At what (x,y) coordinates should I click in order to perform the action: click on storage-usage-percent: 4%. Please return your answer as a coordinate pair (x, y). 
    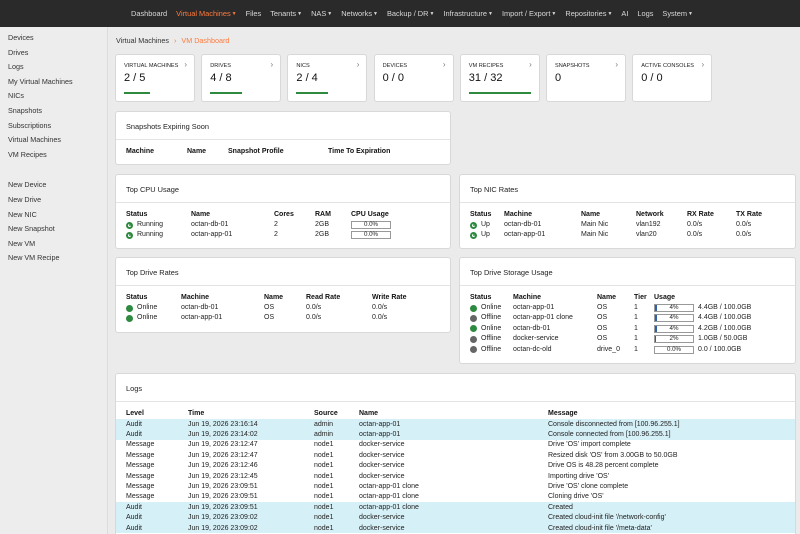
    Looking at the image, I should click on (674, 328).